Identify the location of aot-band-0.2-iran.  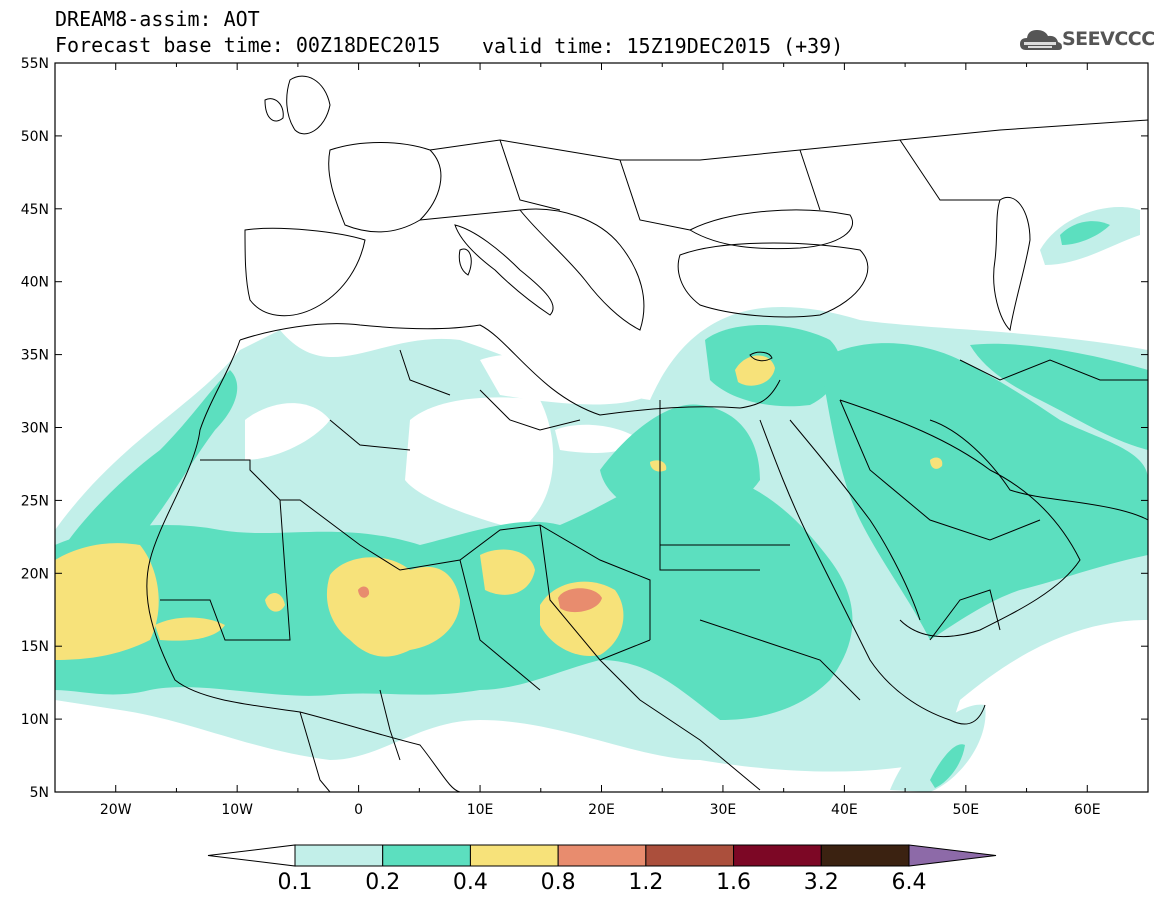
(1059, 396).